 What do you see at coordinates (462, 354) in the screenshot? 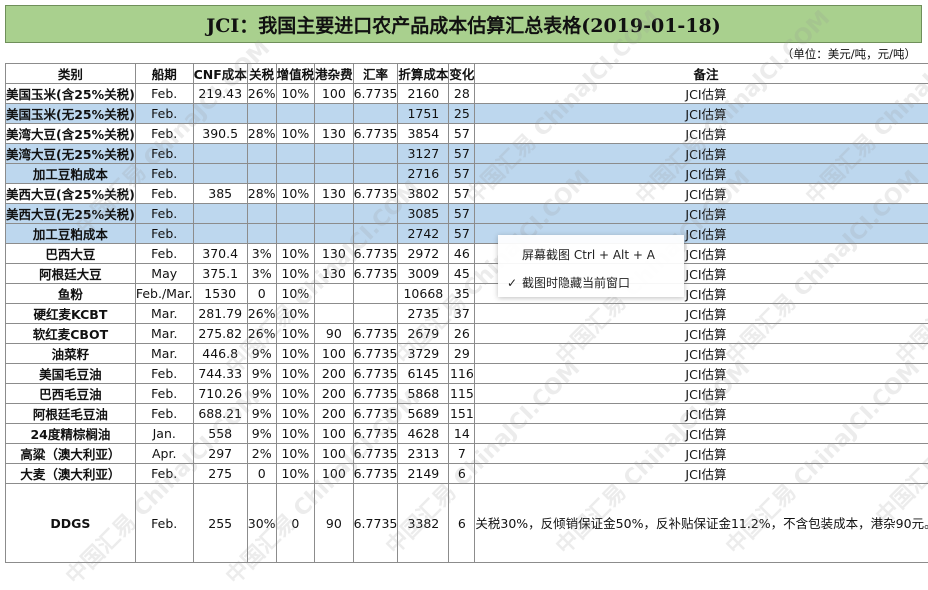
I see `table-cell: 29` at bounding box center [462, 354].